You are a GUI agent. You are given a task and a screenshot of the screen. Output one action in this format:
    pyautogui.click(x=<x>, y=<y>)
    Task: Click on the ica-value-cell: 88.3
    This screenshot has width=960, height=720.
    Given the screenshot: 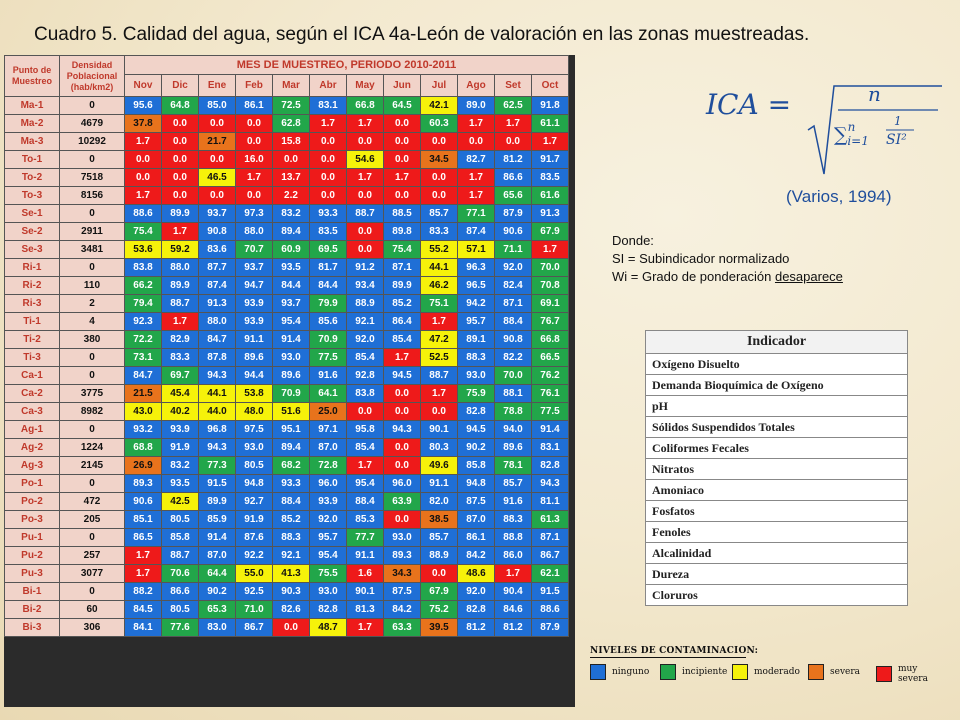 What is the action you would take?
    pyautogui.click(x=513, y=519)
    